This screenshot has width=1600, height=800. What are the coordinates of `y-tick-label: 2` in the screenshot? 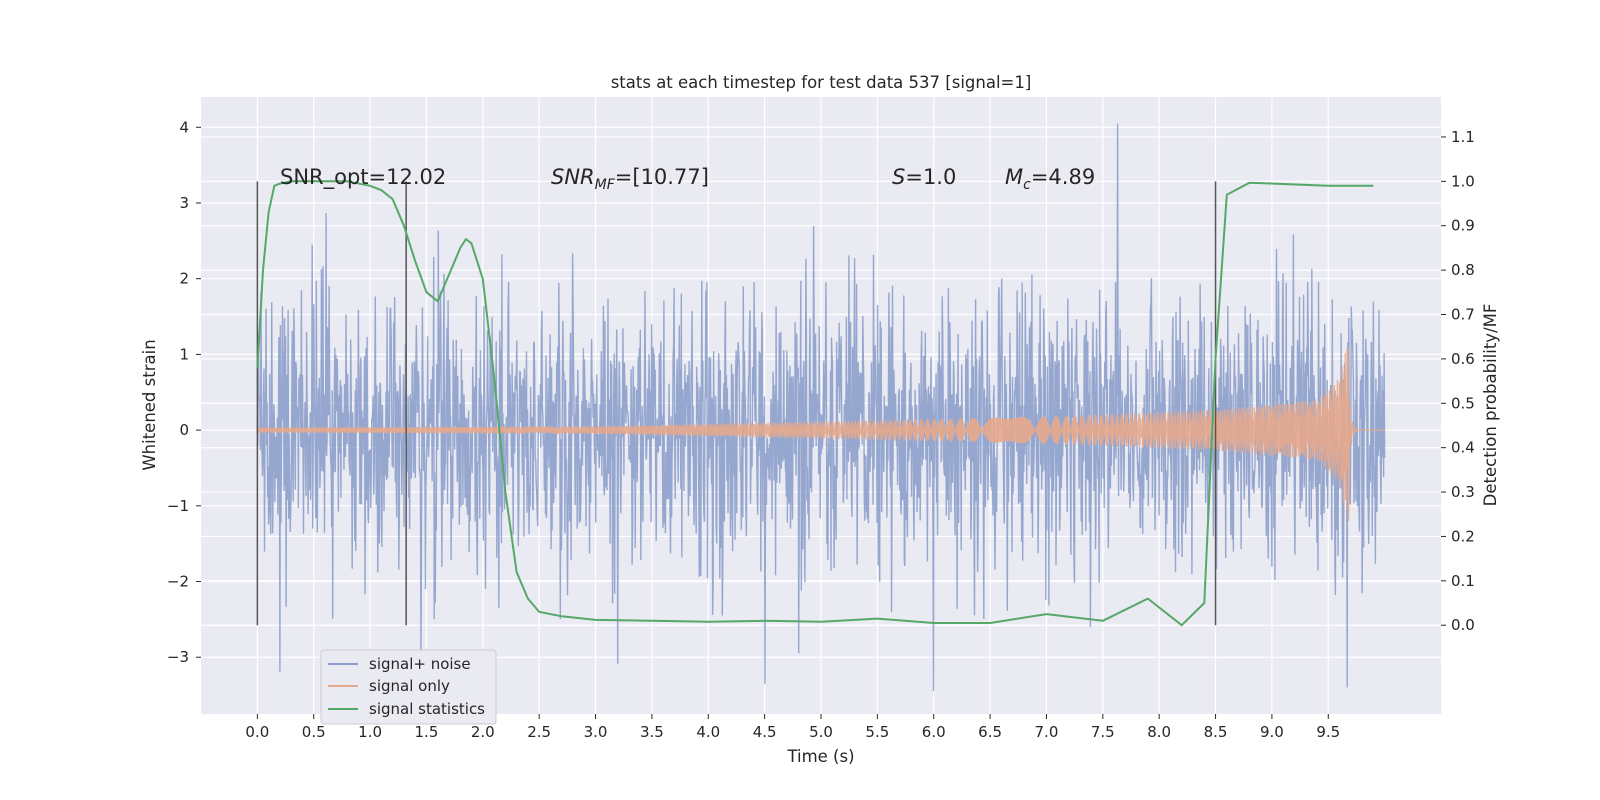 It's located at (184, 279).